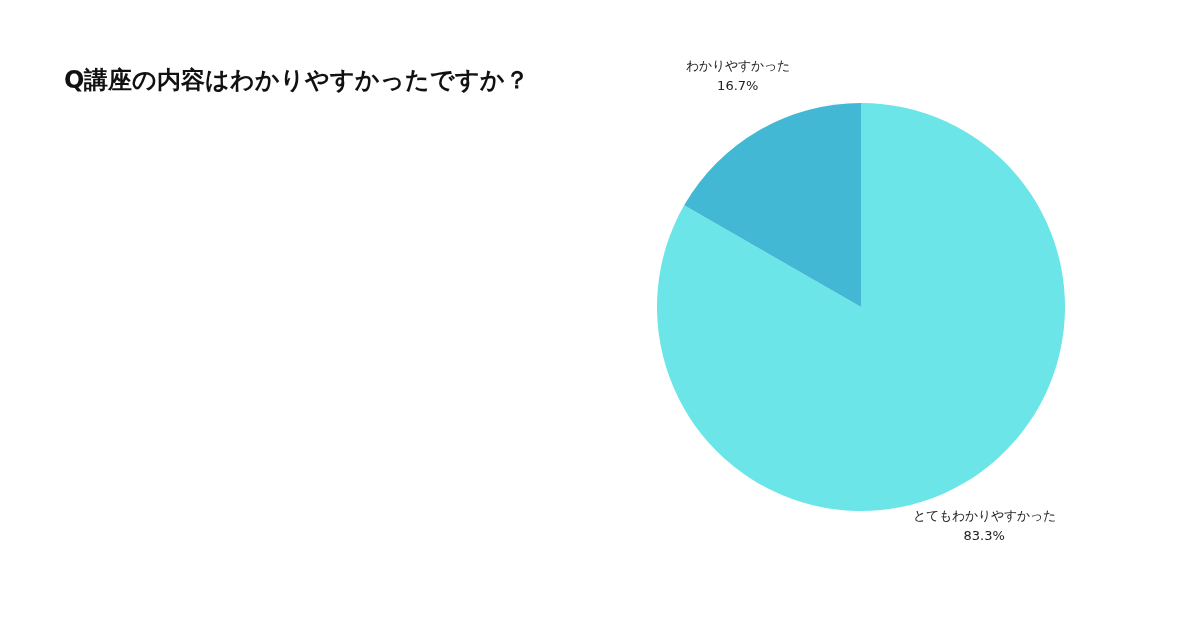 The width and height of the screenshot is (1200, 630). What do you see at coordinates (984, 535) in the screenshot?
I see `data-label: 83.3%` at bounding box center [984, 535].